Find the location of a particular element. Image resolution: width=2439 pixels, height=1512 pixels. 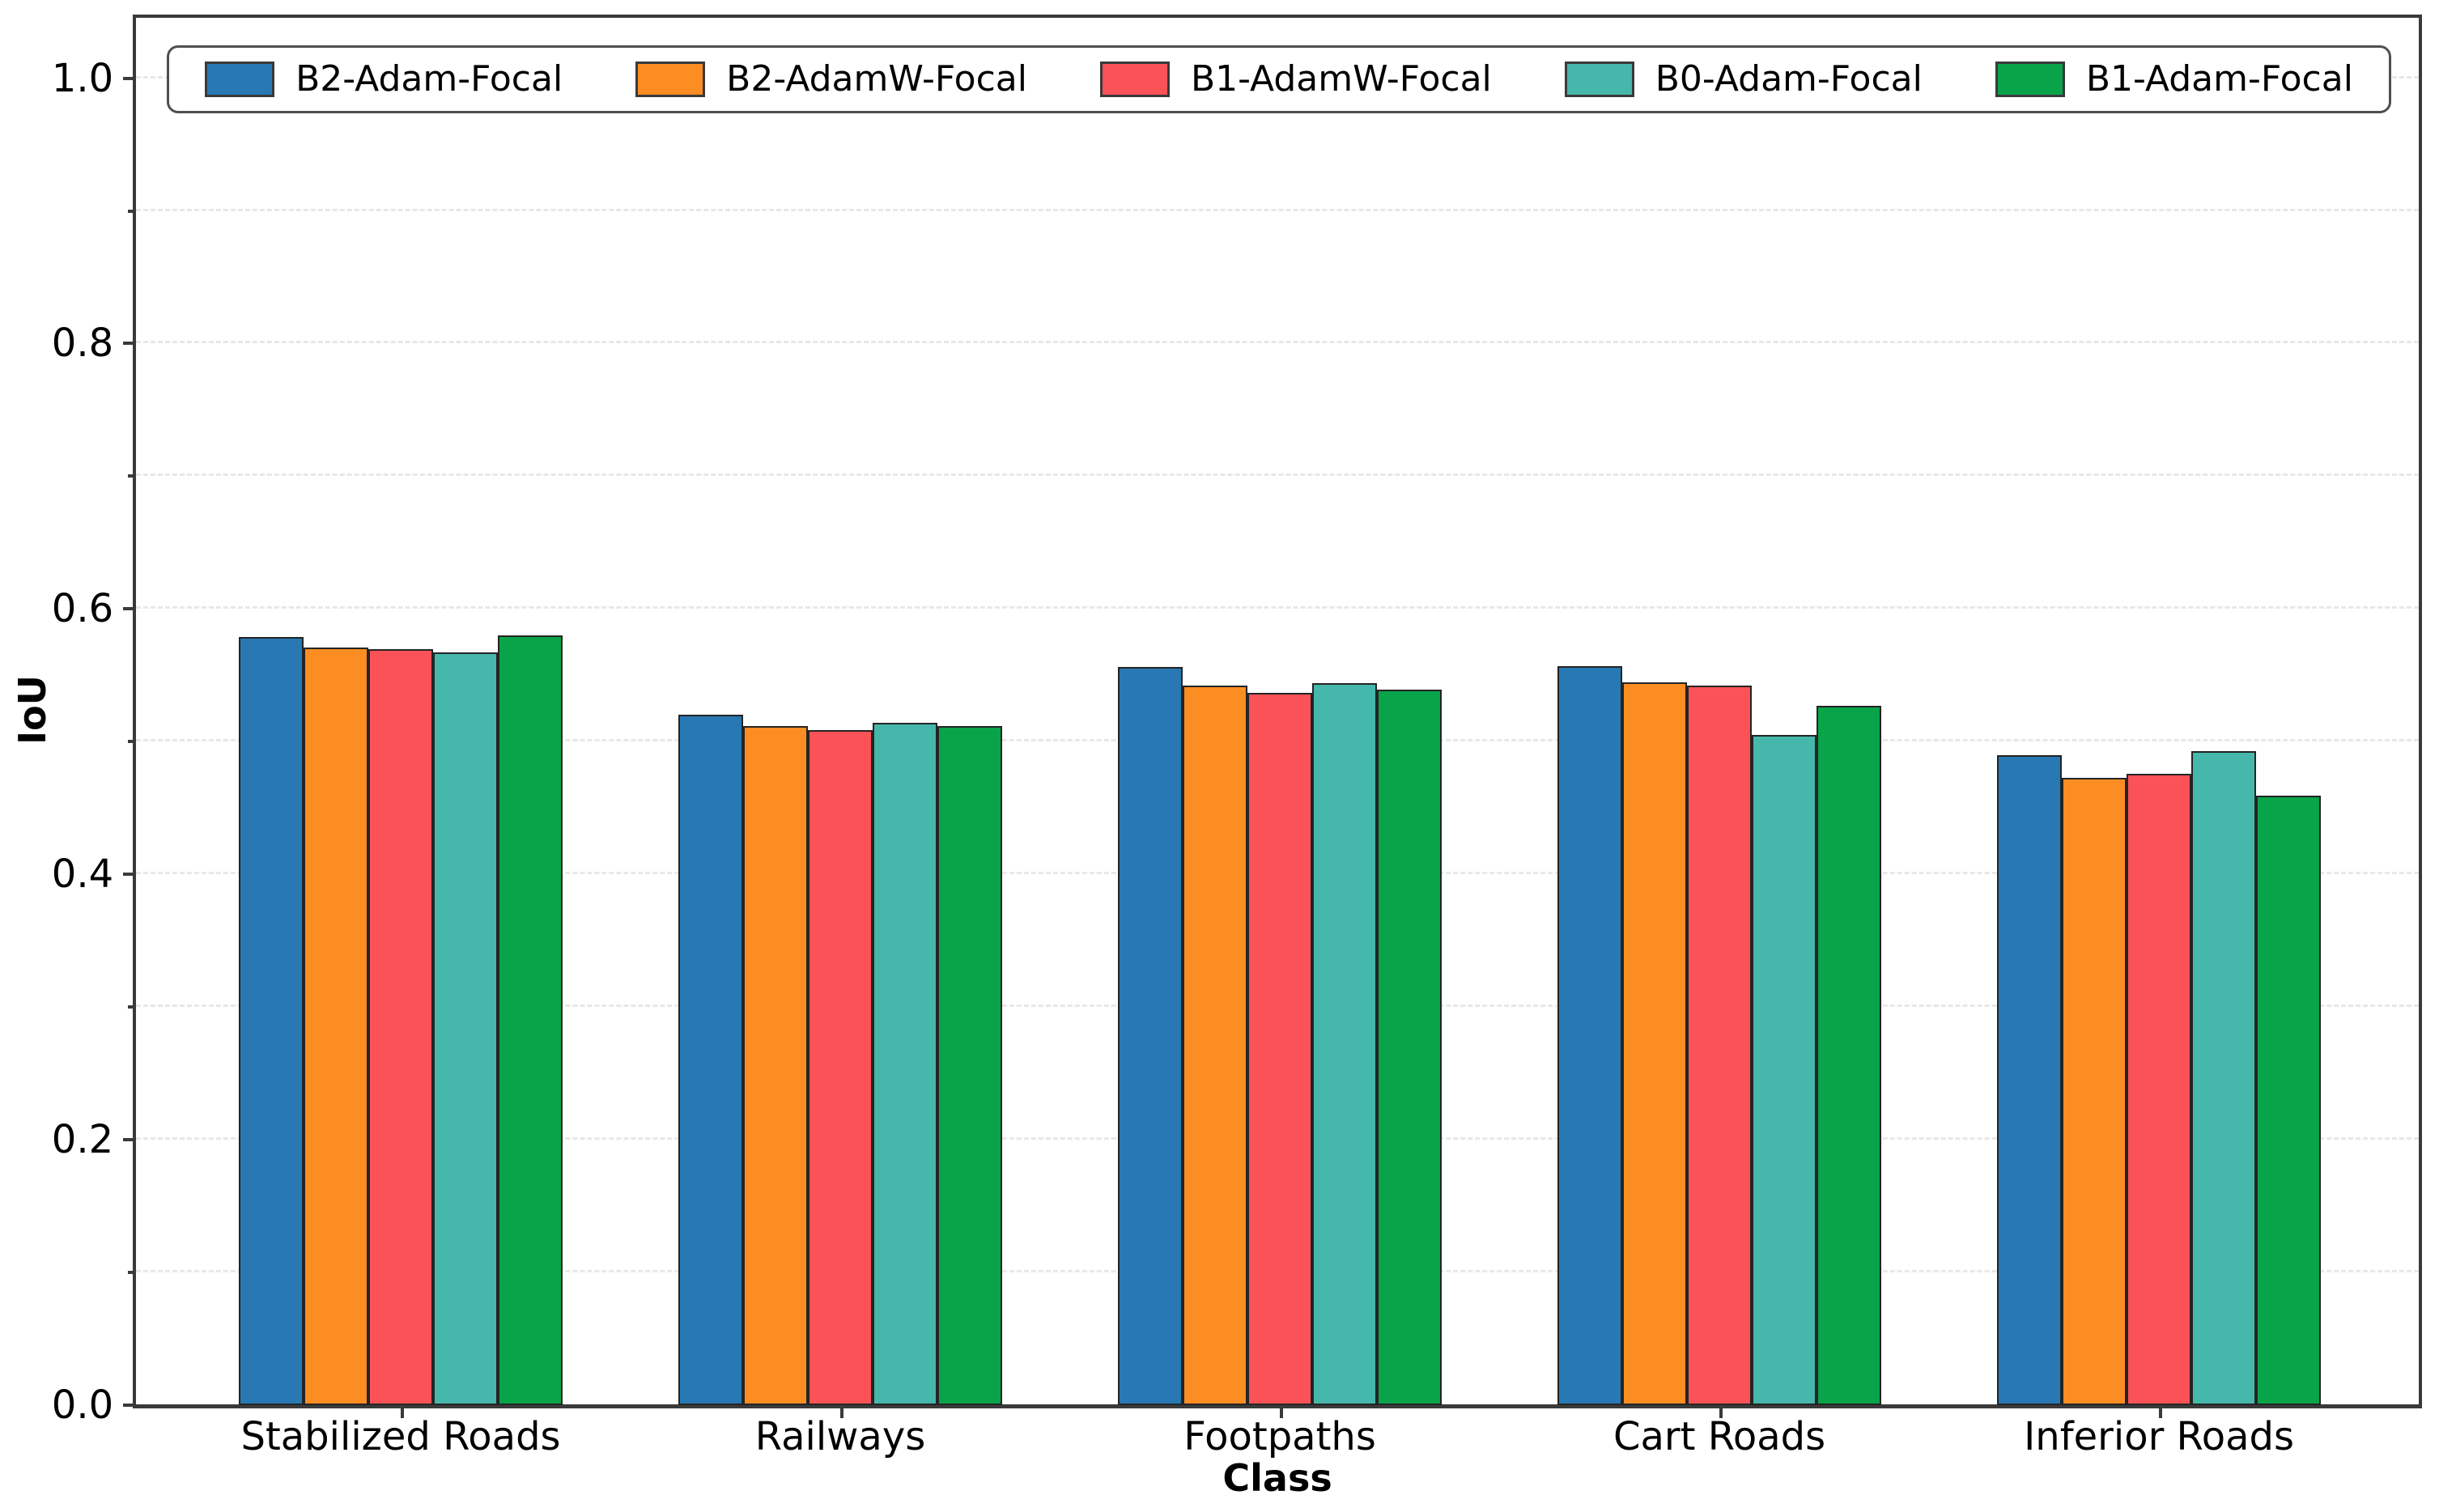

x-axis-line is located at coordinates (1277, 1406).